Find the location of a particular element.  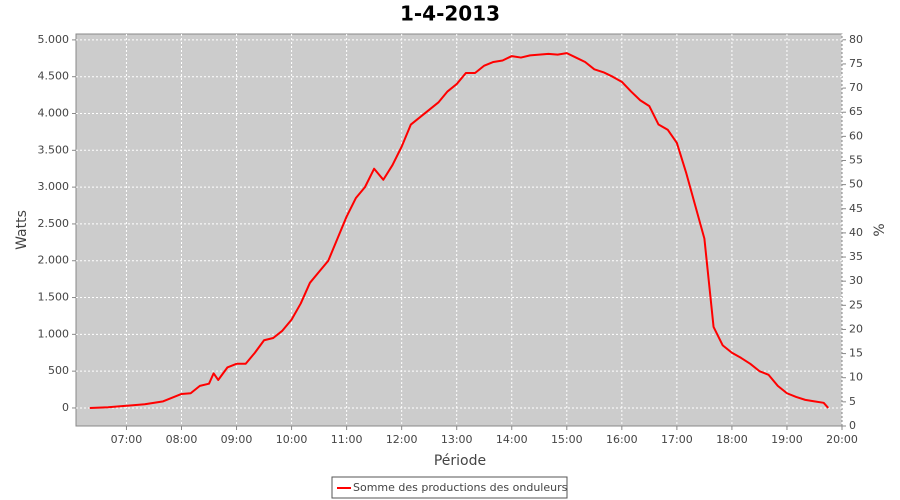

y-tick-label: 0 is located at coordinates (65, 407).